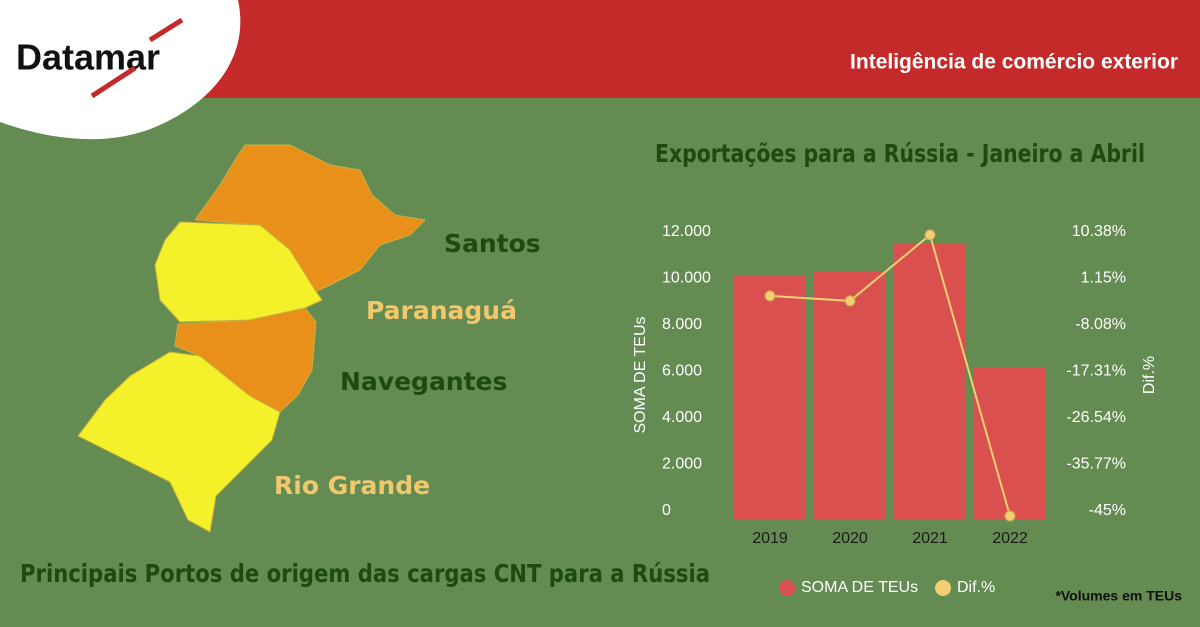  Describe the element at coordinates (640, 374) in the screenshot. I see `y-axis-title: SOMA DE TEUs` at that location.